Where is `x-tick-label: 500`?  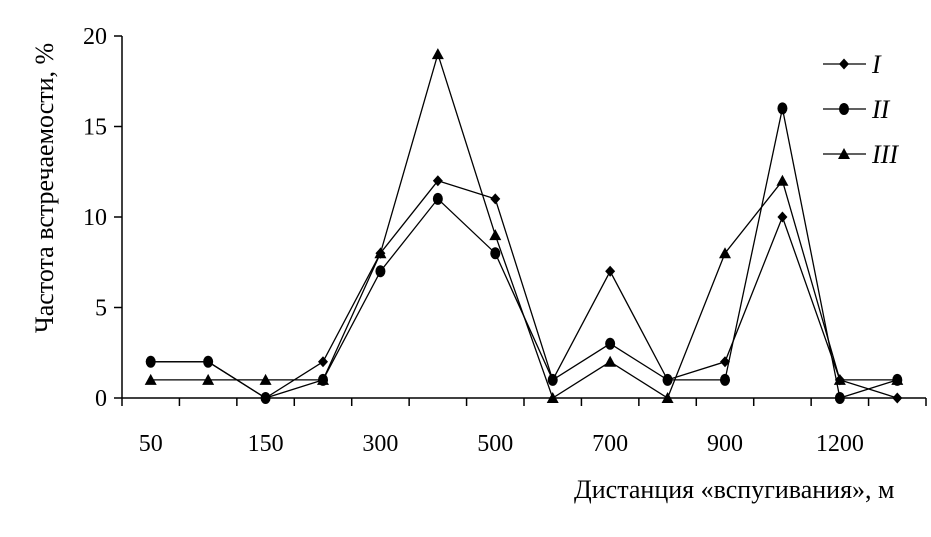
x-tick-label: 500 is located at coordinates (495, 444).